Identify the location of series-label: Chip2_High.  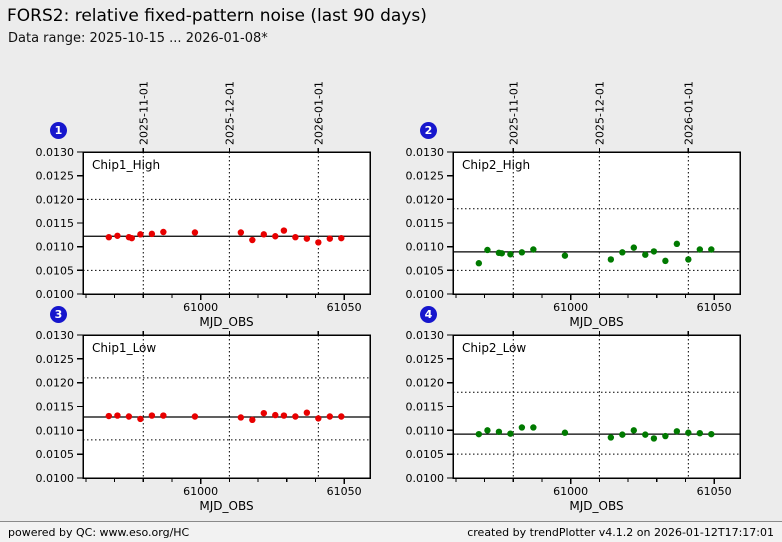
(496, 165).